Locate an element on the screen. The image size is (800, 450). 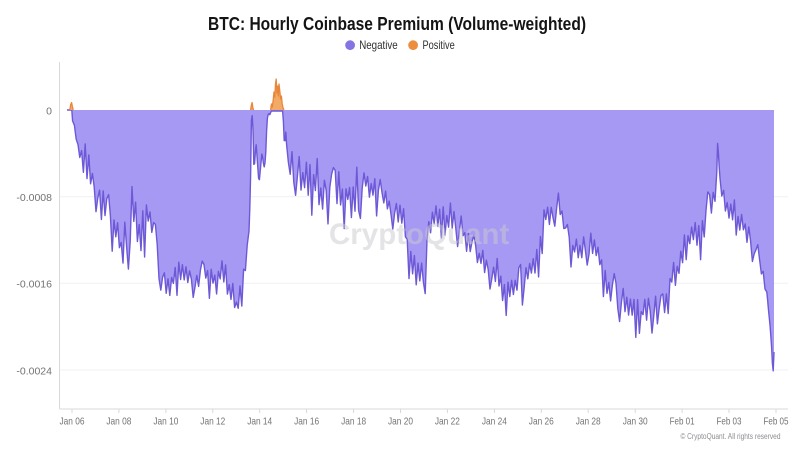
svg-text: Jan 28 is located at coordinates (588, 422).